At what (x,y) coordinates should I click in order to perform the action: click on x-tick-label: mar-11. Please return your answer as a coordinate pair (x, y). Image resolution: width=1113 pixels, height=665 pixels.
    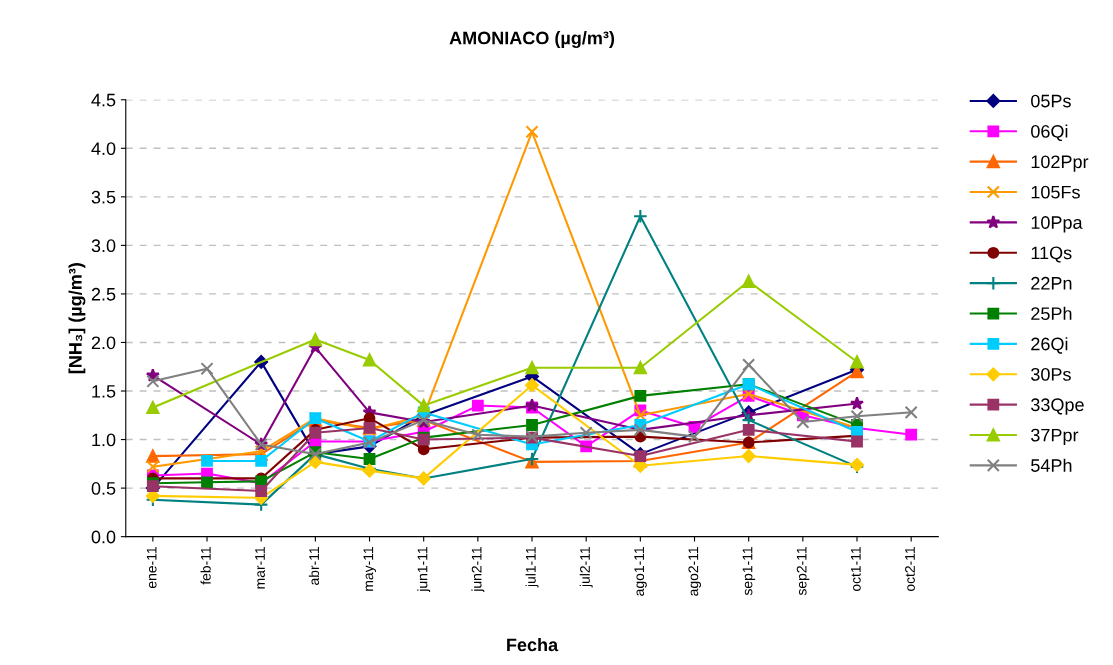
    Looking at the image, I should click on (260, 568).